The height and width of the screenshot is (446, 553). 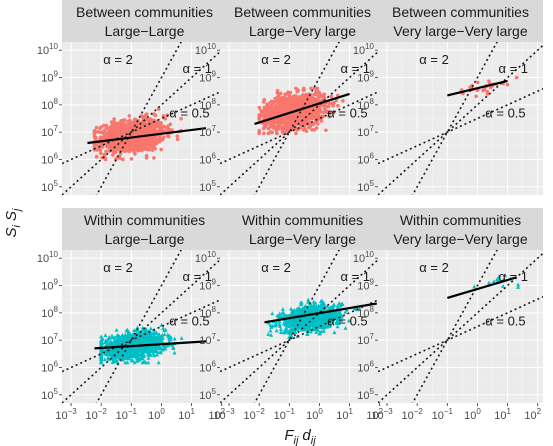 I want to click on strip-col-label: Large−Very large, so click(x=302, y=239).